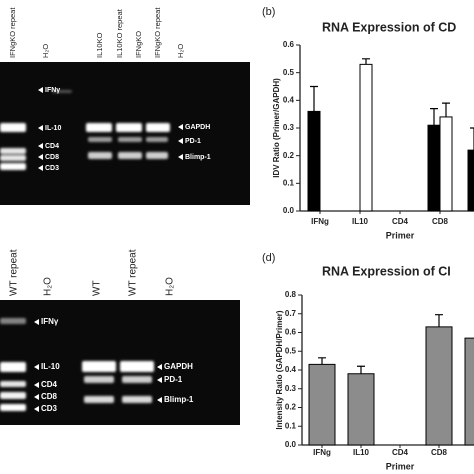 This screenshot has width=474, height=474. I want to click on y-tick-label: 0.6, so click(291, 332).